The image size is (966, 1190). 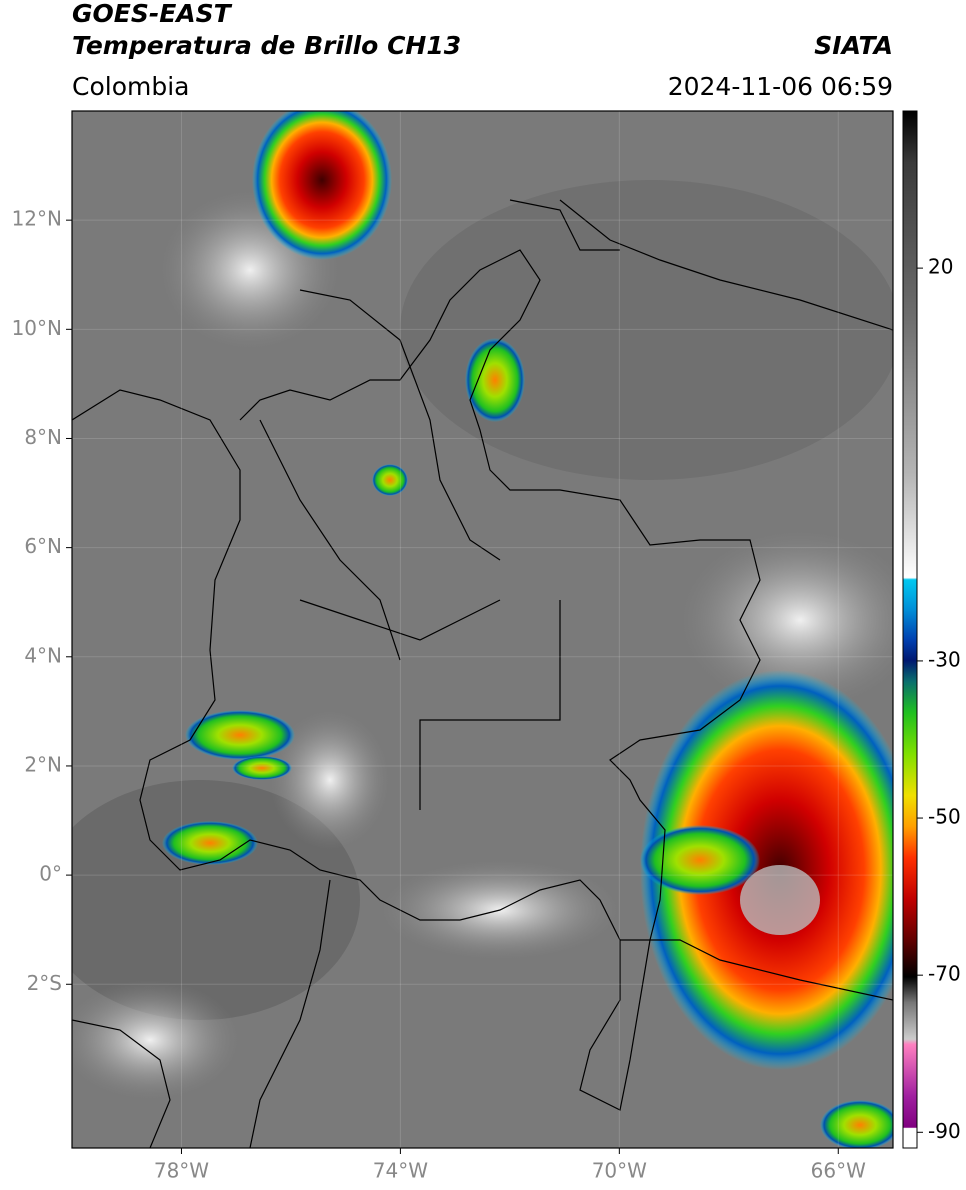 What do you see at coordinates (44, 983) in the screenshot?
I see `y-tick-label: 2°S` at bounding box center [44, 983].